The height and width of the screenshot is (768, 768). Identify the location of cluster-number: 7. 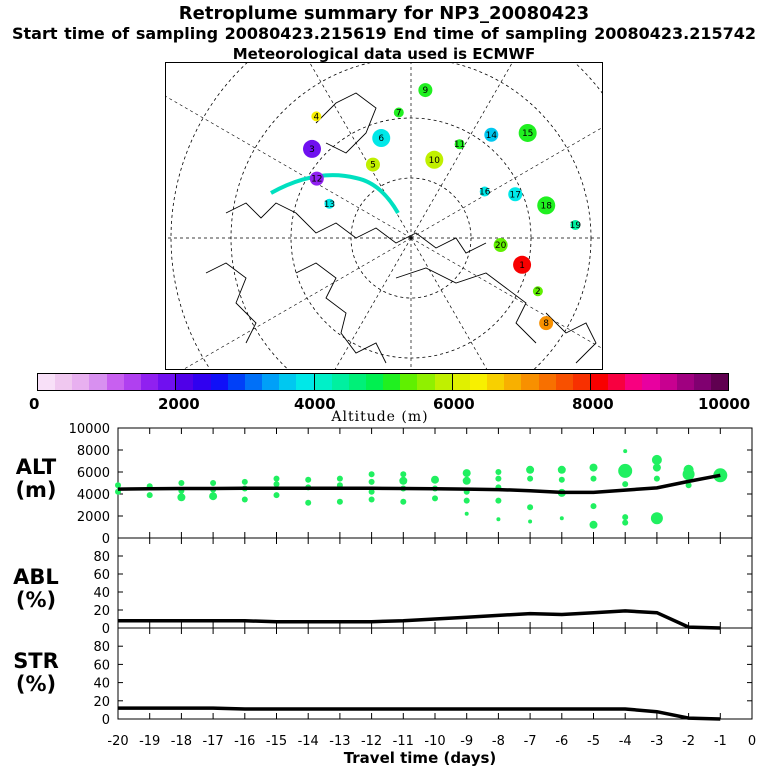
(399, 113).